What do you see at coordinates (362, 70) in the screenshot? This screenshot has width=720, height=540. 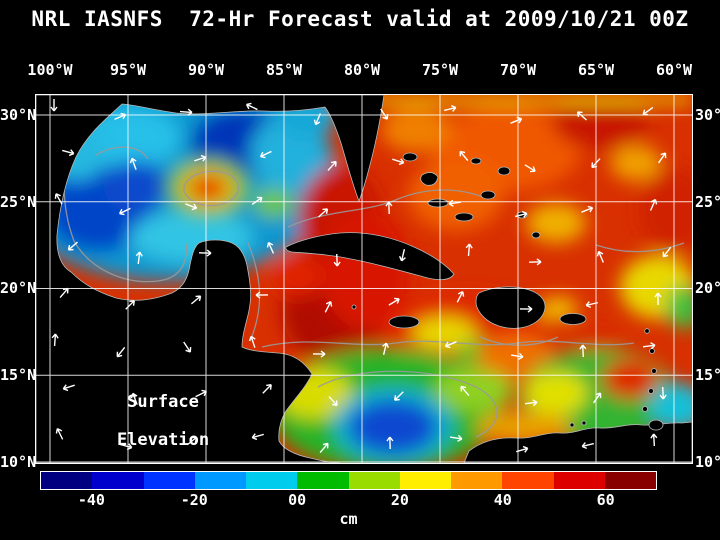 I see `lon-tick-label: 80°W` at bounding box center [362, 70].